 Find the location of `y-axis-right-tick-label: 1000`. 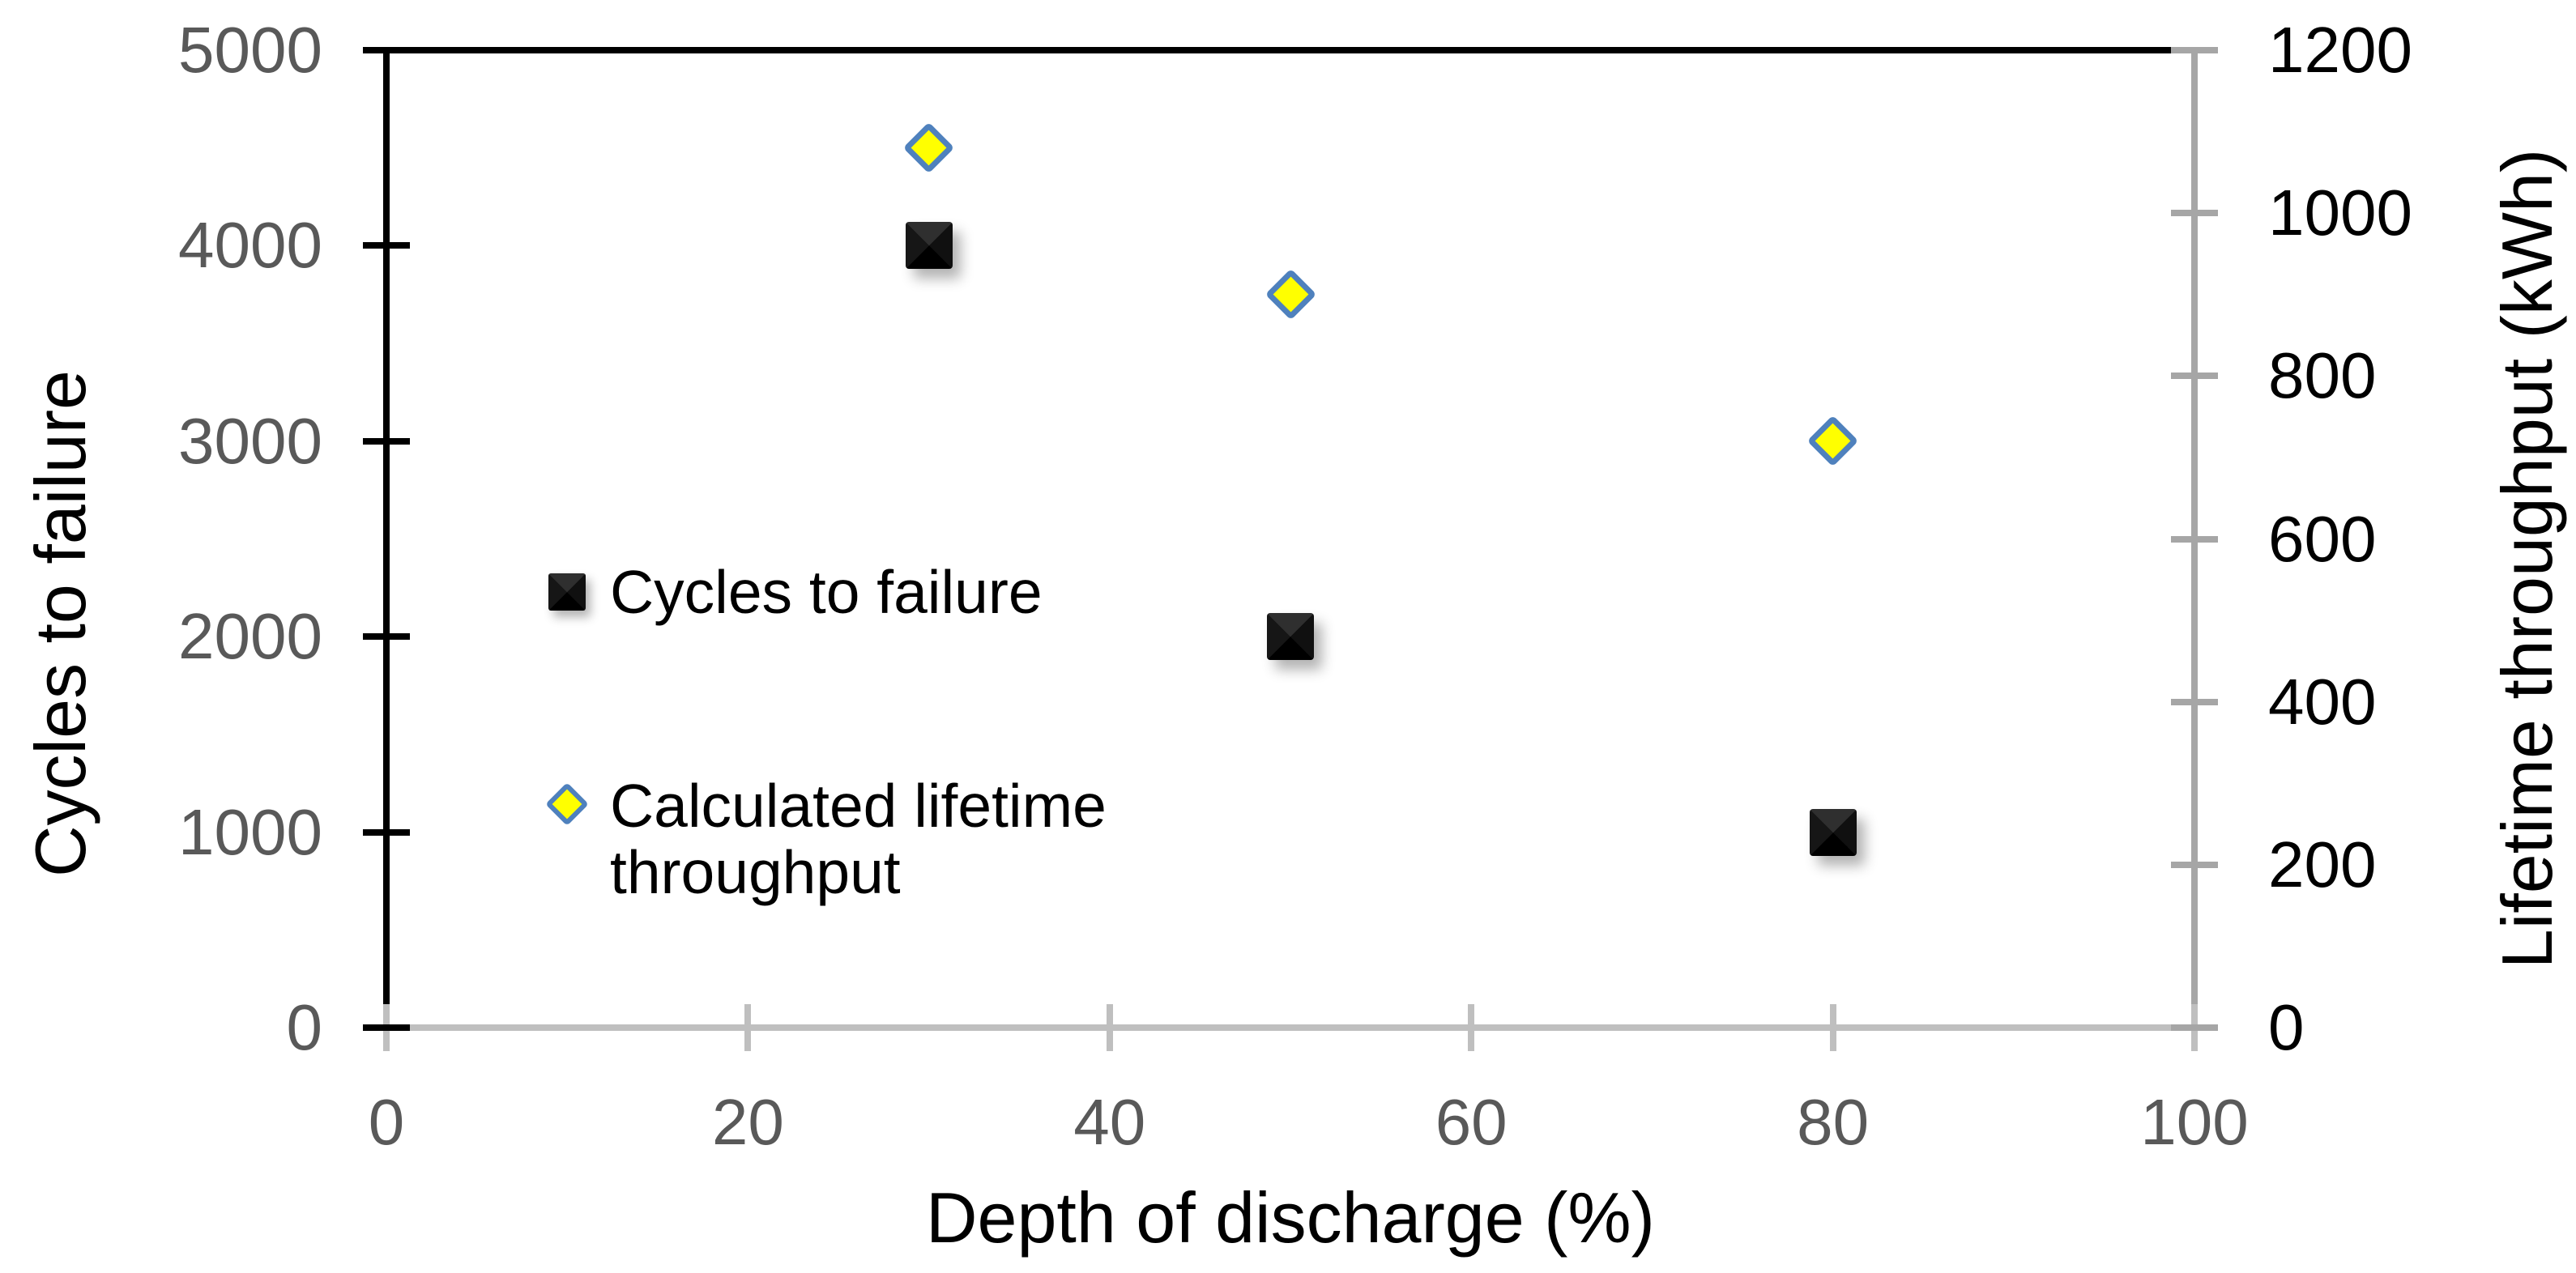

y-axis-right-tick-label: 1000 is located at coordinates (2340, 213).